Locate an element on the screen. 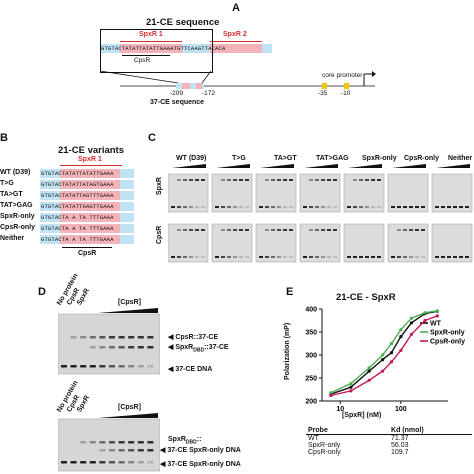 Image resolution: width=474 pixels, height=474 pixels. variant-row: Neither GTGTACTA A TA TTTGAAA is located at coordinates (70, 239).